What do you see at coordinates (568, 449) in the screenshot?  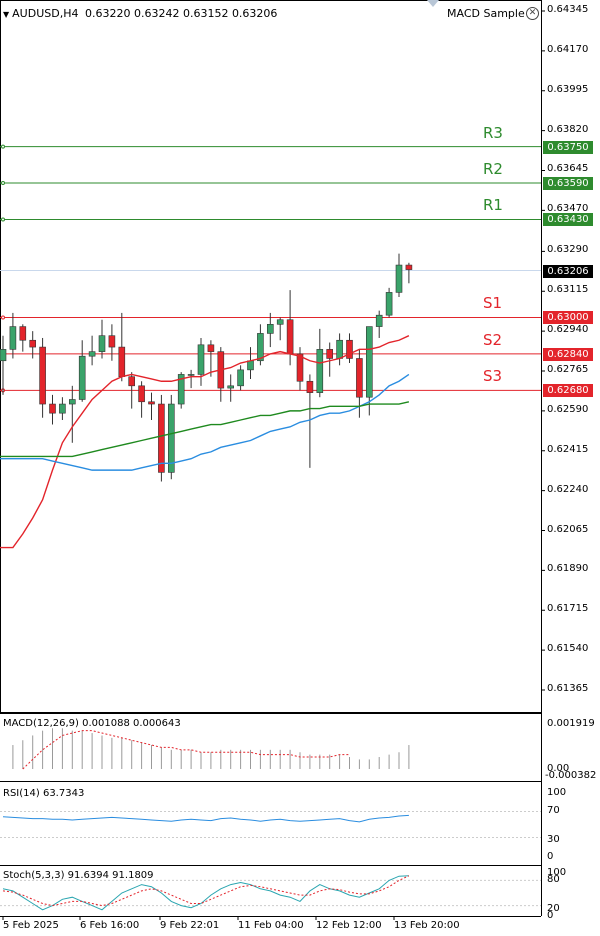 I see `price-tick-label: 0.62415` at bounding box center [568, 449].